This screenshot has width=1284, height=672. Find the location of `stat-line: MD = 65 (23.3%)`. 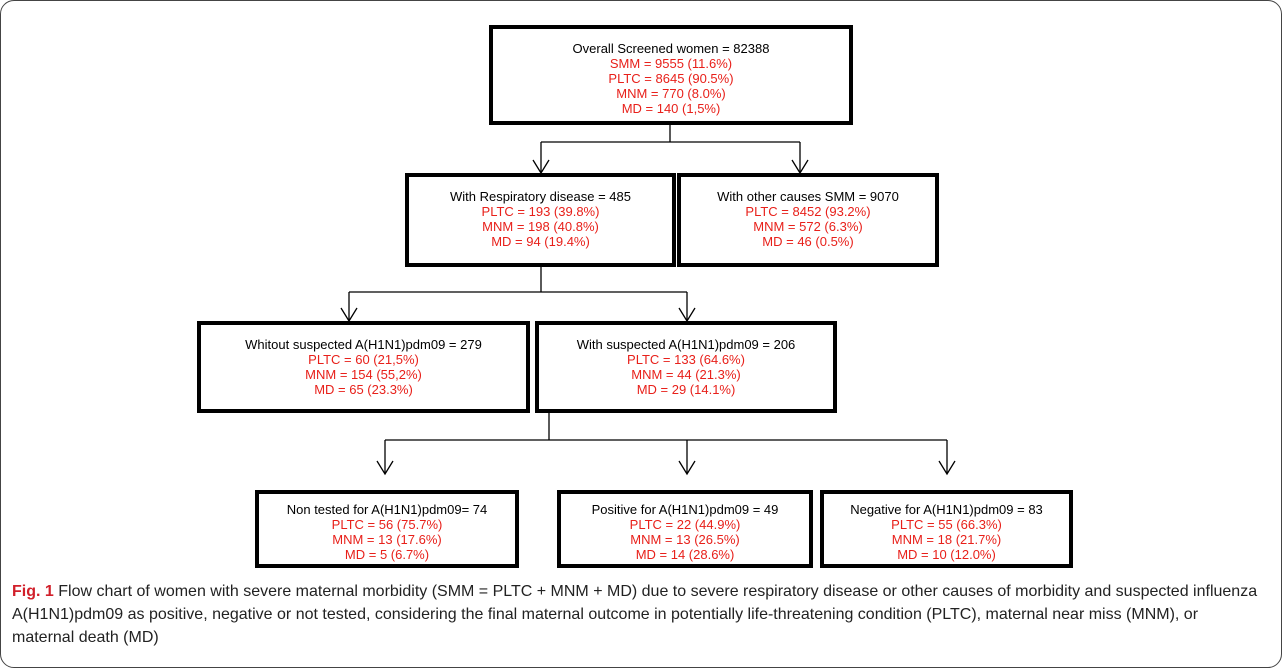

stat-line: MD = 65 (23.3%) is located at coordinates (363, 389).